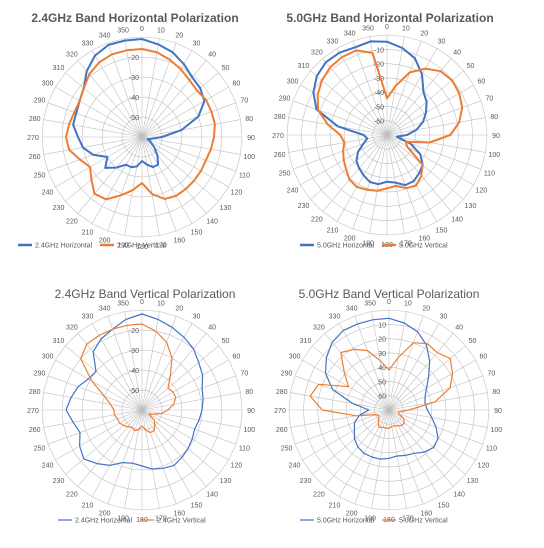  I want to click on chart-title: 5.0GHz Band Horizontal Polarization, so click(389, 18).